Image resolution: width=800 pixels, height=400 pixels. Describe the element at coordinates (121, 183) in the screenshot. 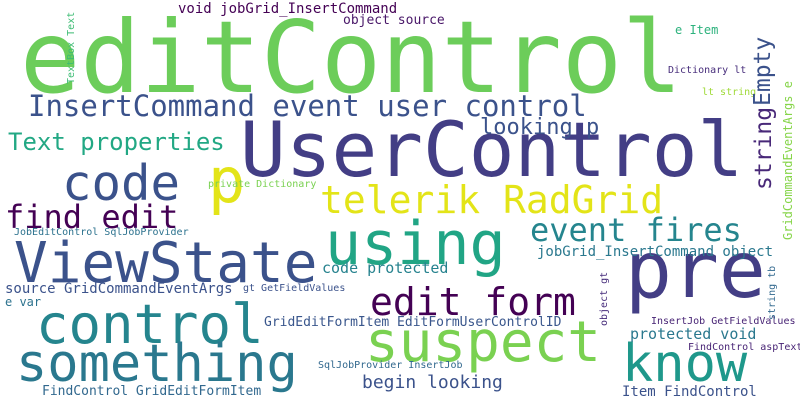

I see `word-code: code` at that location.